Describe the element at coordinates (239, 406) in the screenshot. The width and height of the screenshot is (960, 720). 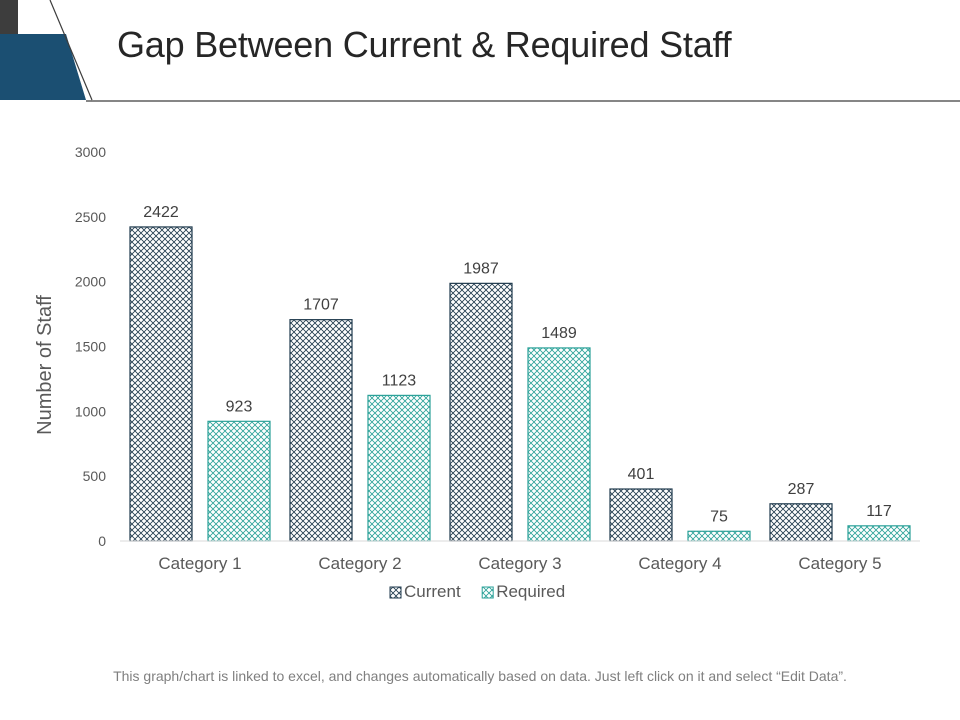
I see `data-label-required-1: 923` at that location.